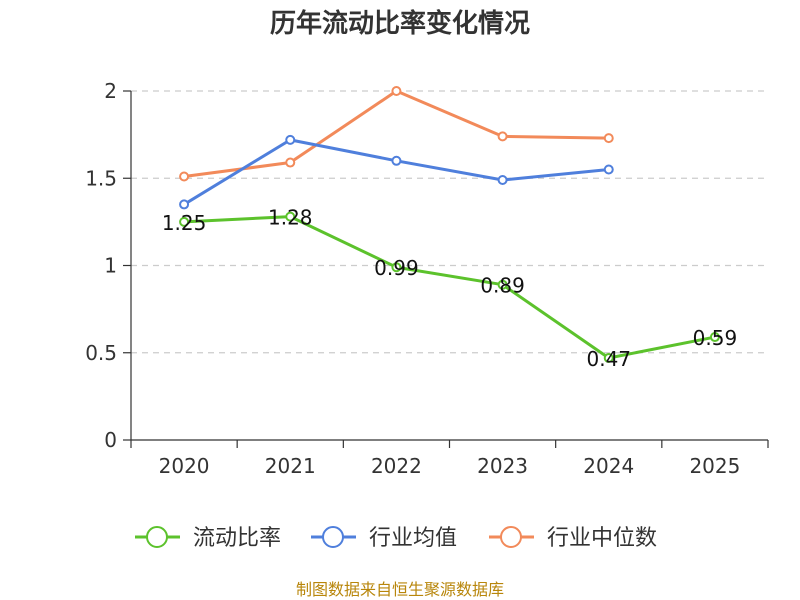  What do you see at coordinates (608, 466) in the screenshot?
I see `x-tick-label: 2024` at bounding box center [608, 466].